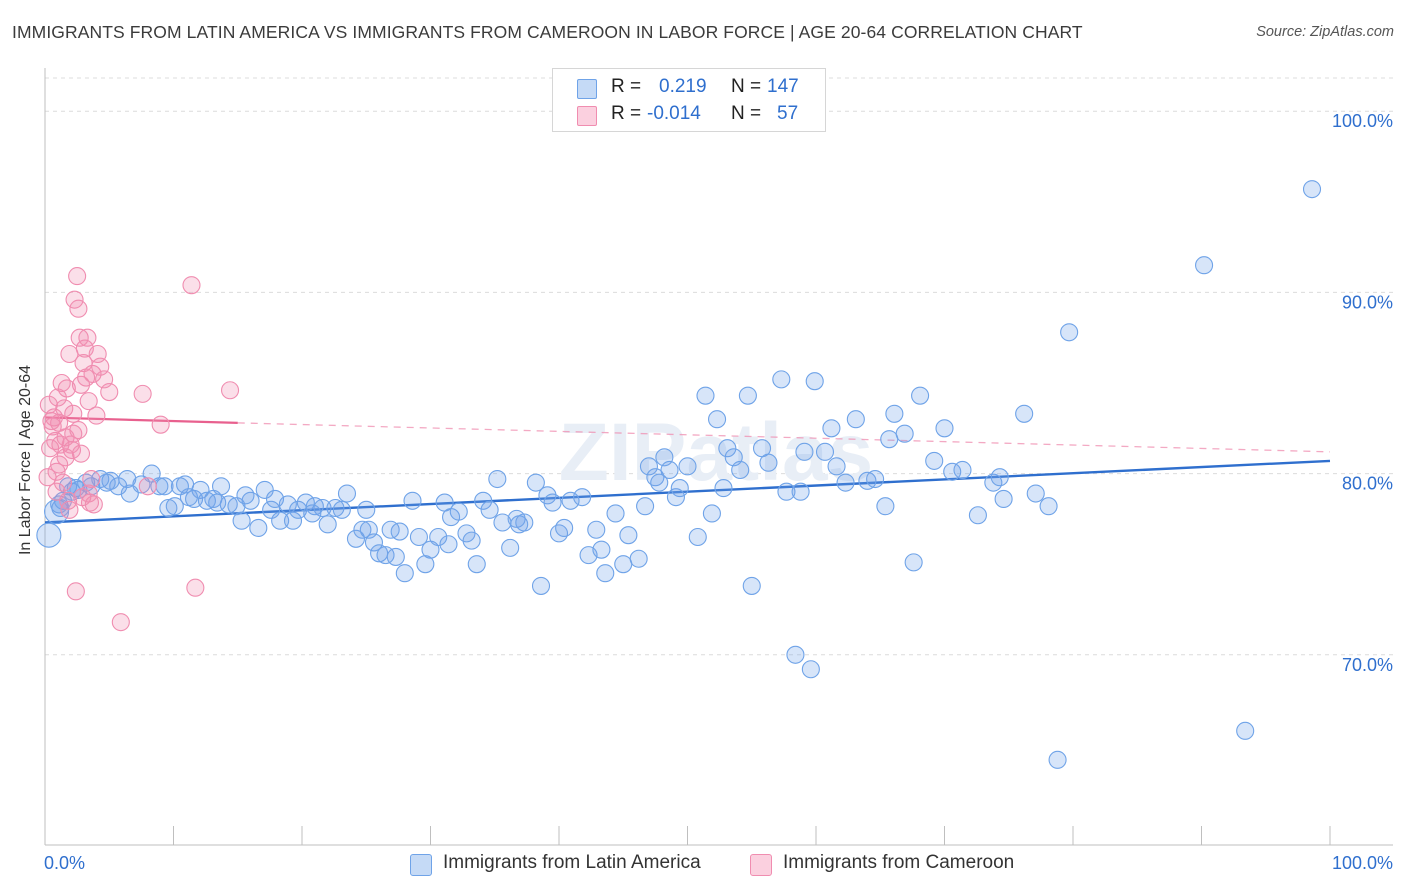 The height and width of the screenshot is (892, 1406). What do you see at coordinates (64, 863) in the screenshot?
I see `x-tick-label-min: 0.0%` at bounding box center [64, 863].